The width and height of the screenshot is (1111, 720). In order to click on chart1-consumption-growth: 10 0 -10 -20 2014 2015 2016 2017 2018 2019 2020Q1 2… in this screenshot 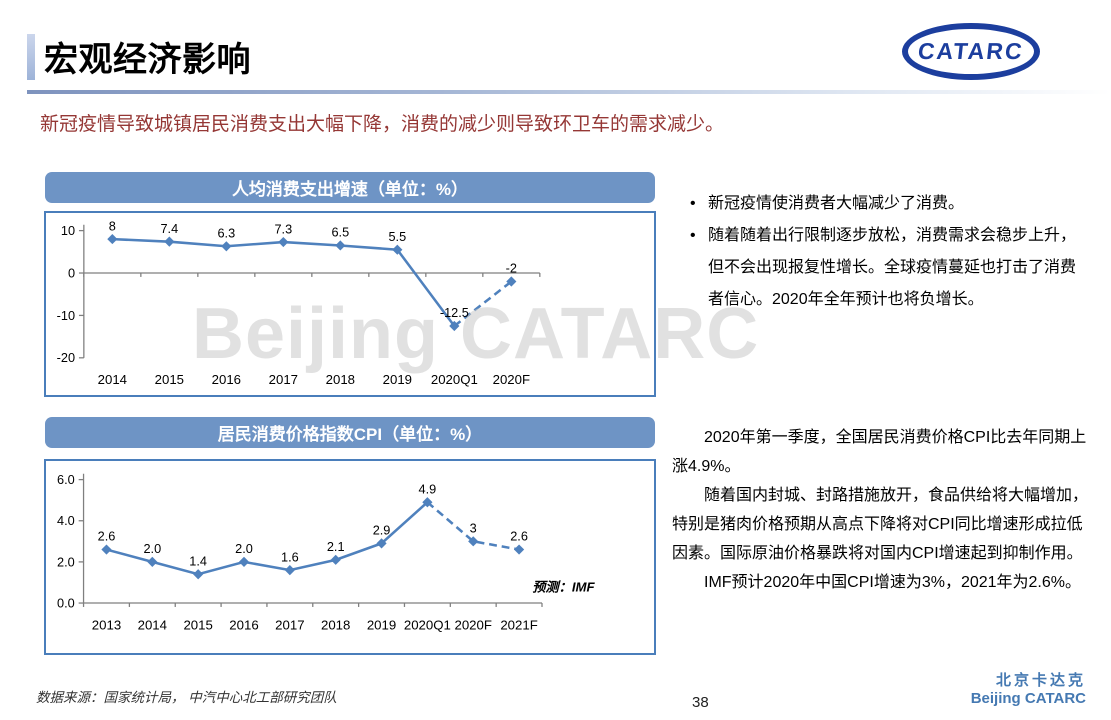, I will do `click(350, 304)`.